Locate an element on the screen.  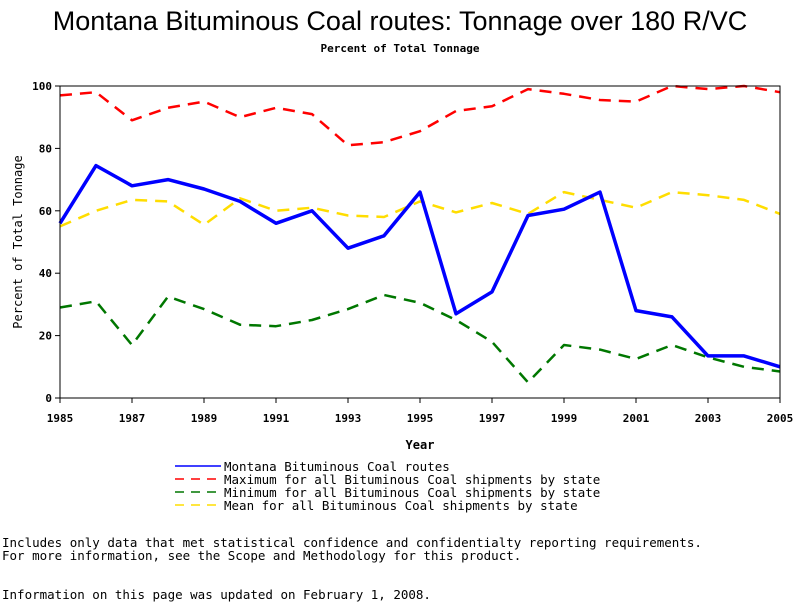
x-tick-label: 1995 is located at coordinates (420, 418).